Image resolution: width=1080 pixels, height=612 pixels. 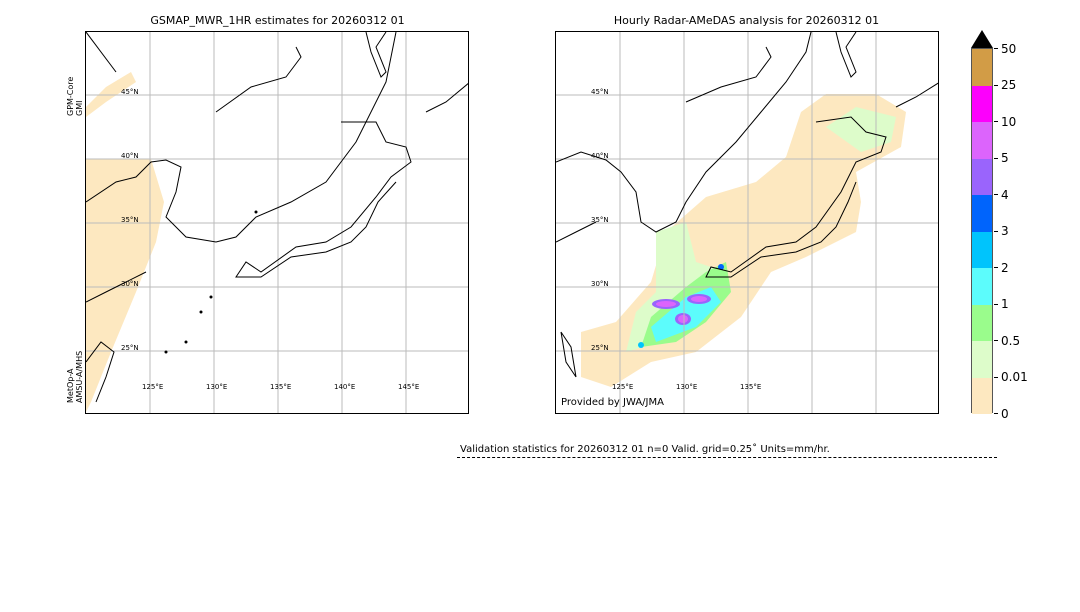 What do you see at coordinates (344, 387) in the screenshot?
I see `svg-text: 140°E` at bounding box center [344, 387].